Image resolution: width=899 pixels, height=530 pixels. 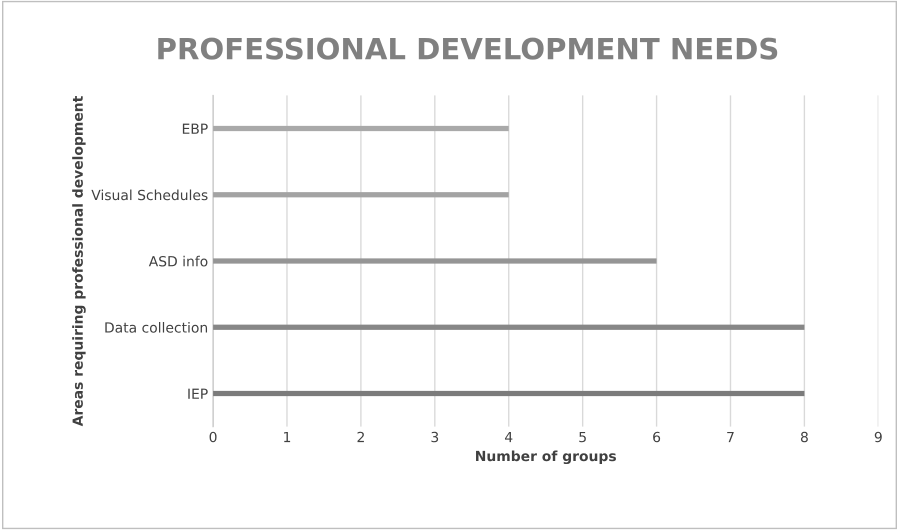 What do you see at coordinates (195, 129) in the screenshot?
I see `y-tick-label: EBP` at bounding box center [195, 129].